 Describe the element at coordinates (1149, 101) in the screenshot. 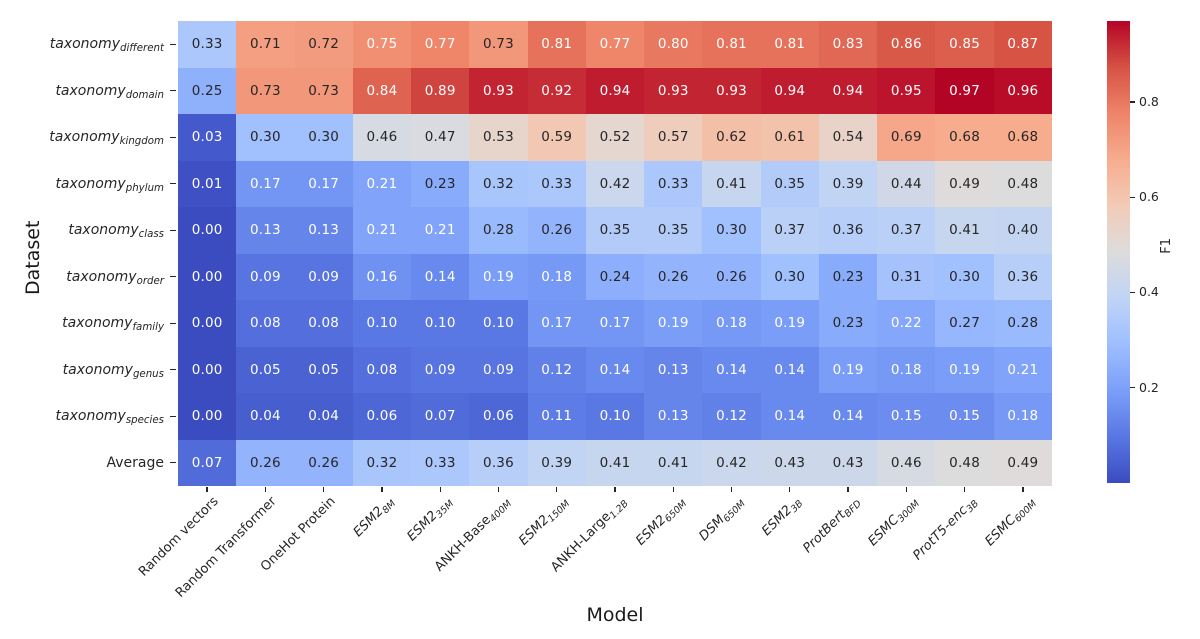

I see `colorbar-tick-label: 0.8` at that location.